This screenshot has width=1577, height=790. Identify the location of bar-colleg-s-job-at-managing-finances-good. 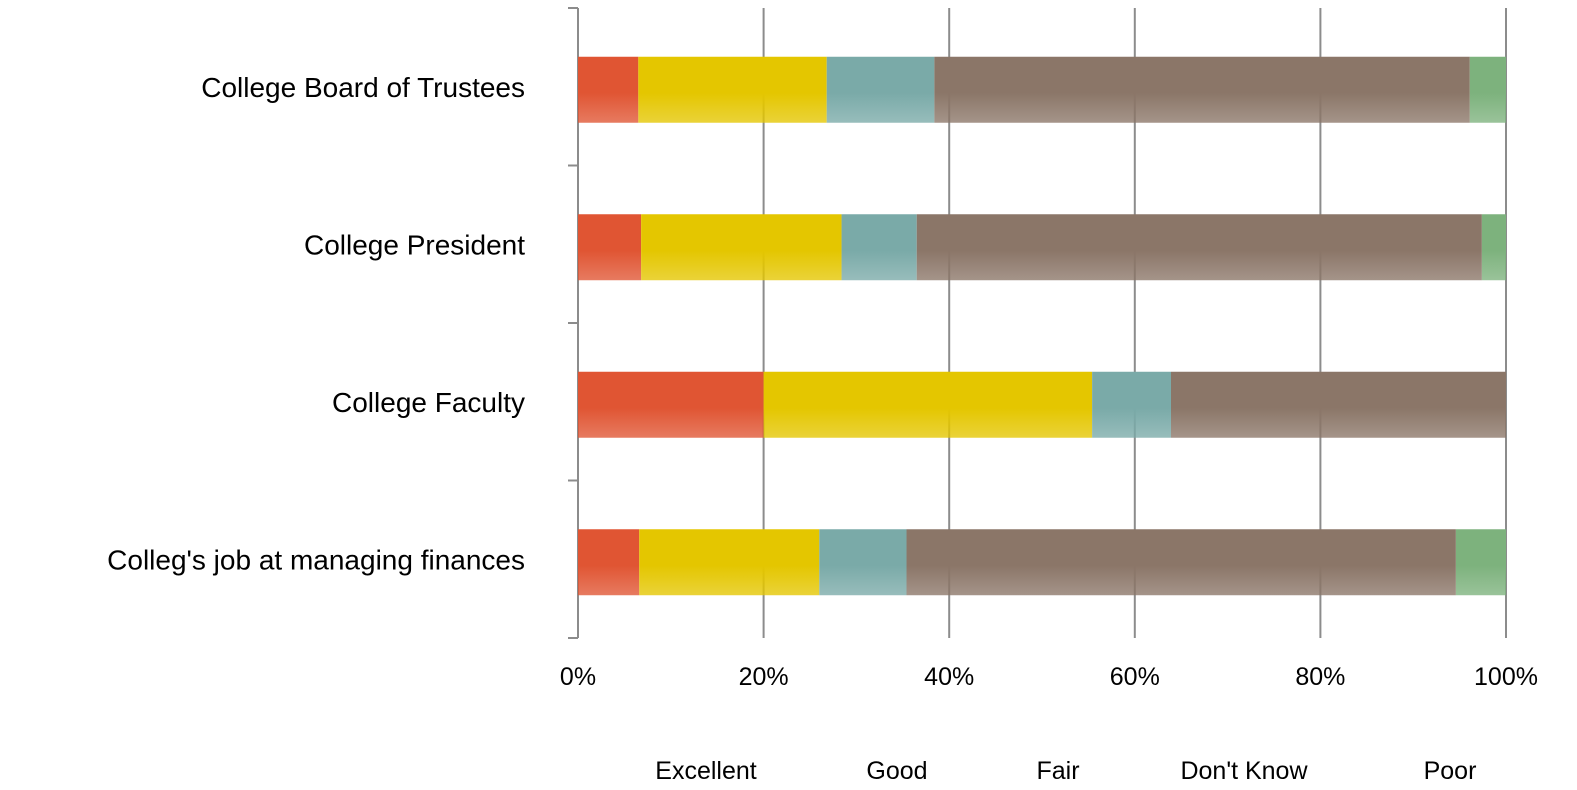
(729, 562).